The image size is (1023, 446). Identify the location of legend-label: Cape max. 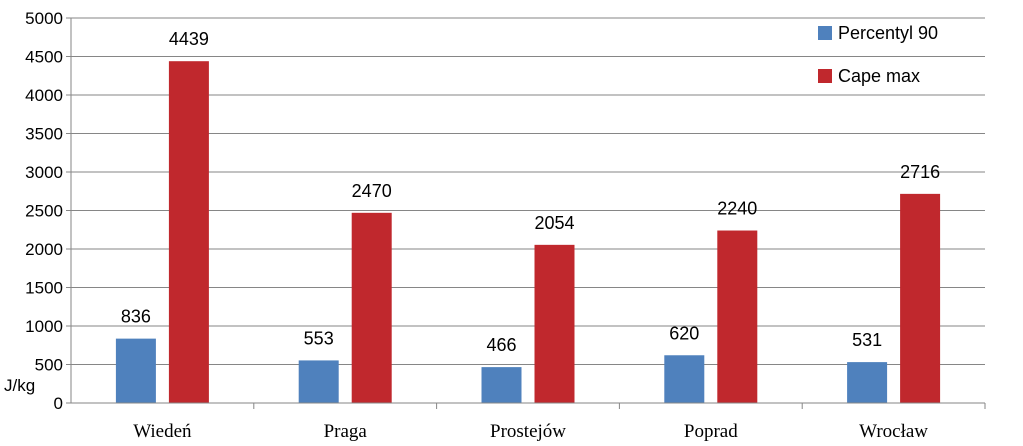
(879, 76).